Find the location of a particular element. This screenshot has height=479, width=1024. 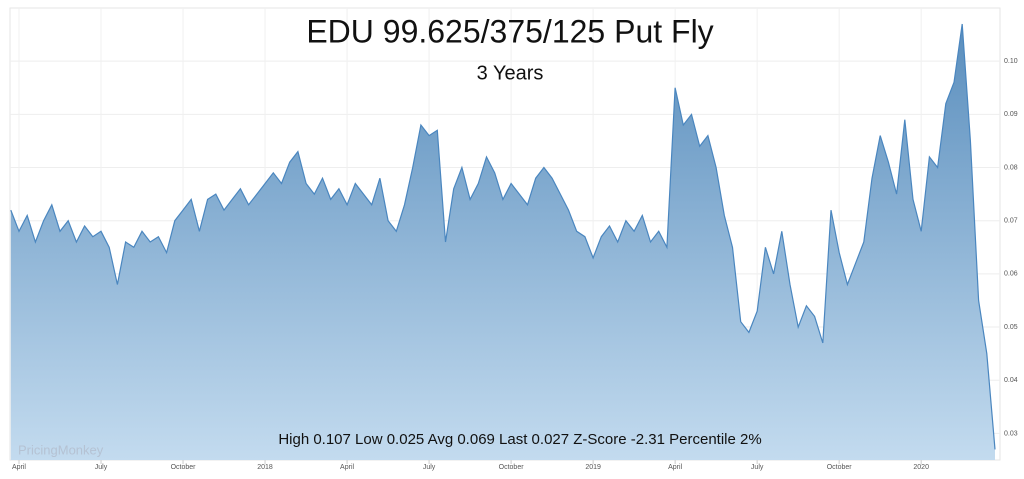

x-tick-label: 2020 is located at coordinates (921, 467).